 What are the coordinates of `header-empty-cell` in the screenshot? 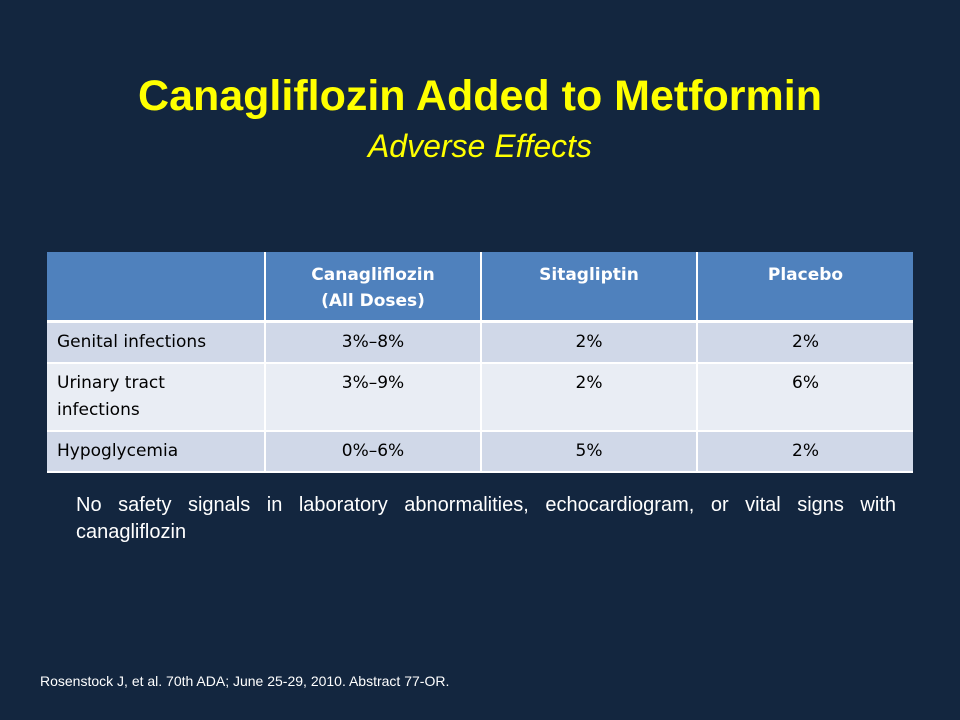 It's located at (156, 287).